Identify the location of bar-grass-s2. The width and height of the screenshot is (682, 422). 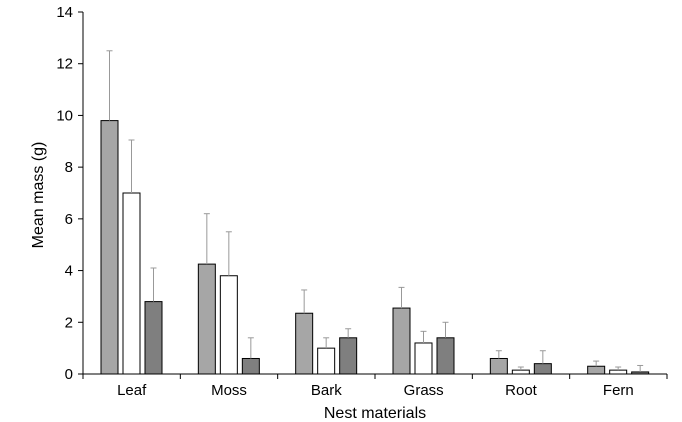
(423, 358).